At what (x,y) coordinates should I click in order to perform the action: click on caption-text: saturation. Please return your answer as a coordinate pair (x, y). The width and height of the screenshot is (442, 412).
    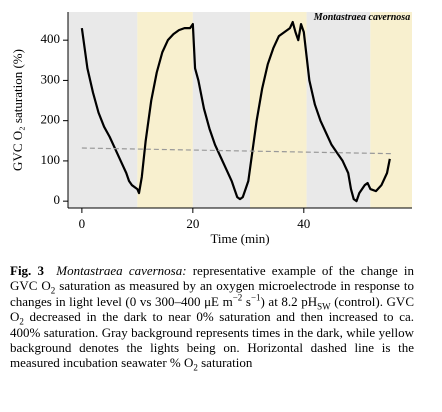
    Looking at the image, I should click on (225, 363).